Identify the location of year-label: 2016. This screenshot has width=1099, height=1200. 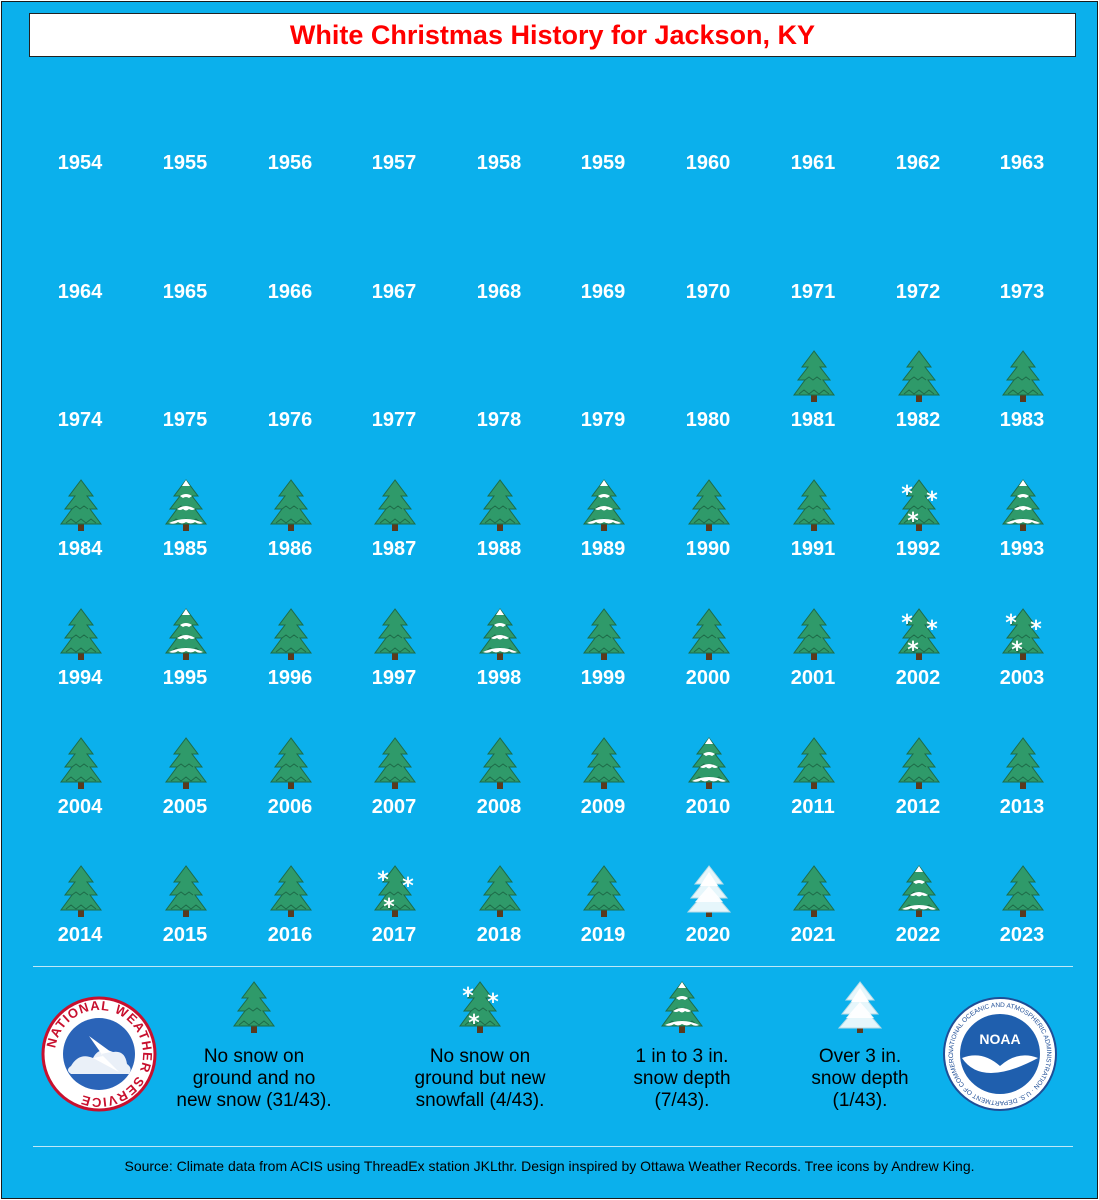
(290, 935).